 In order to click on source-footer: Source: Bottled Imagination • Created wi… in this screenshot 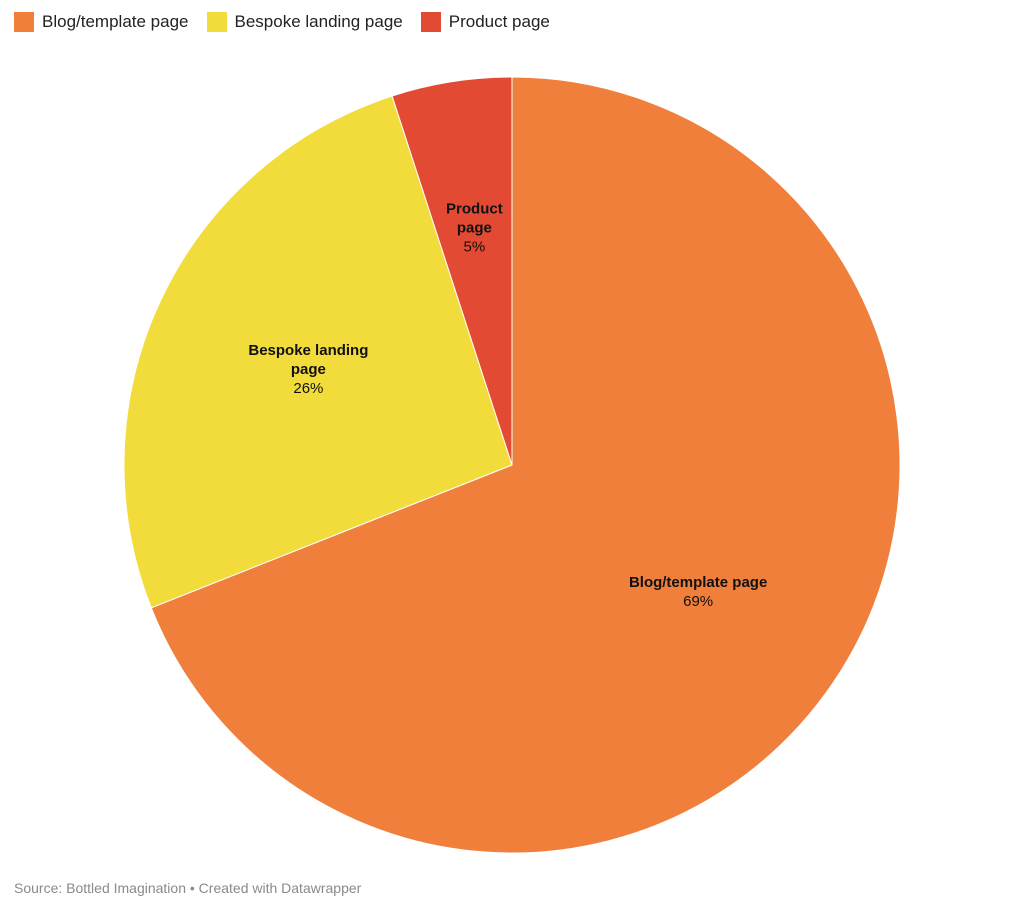, I will do `click(188, 888)`.